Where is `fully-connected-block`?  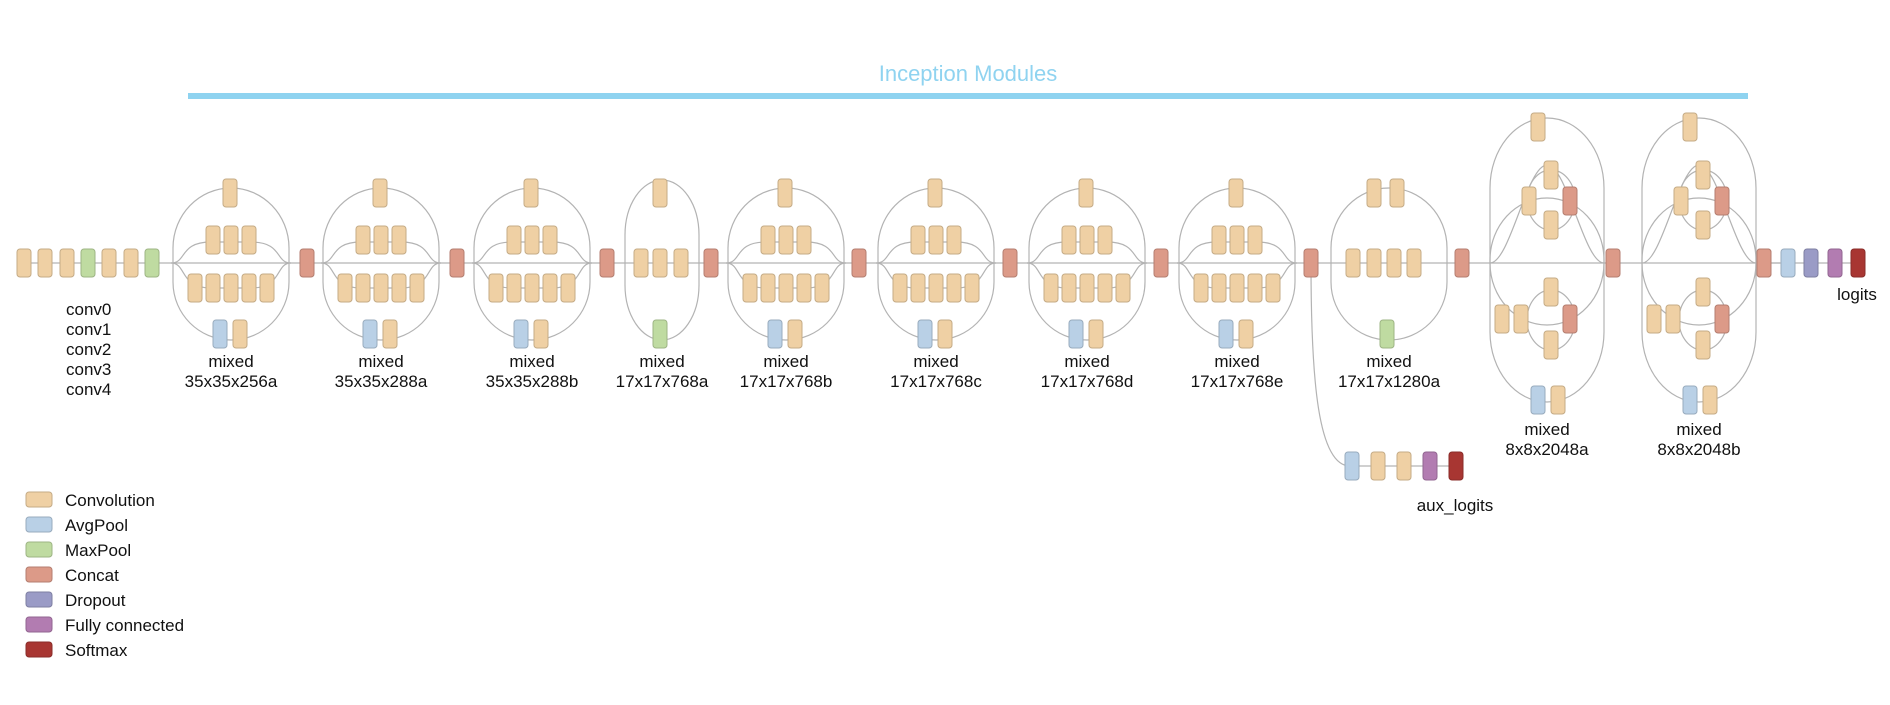
fully-connected-block is located at coordinates (1430, 466).